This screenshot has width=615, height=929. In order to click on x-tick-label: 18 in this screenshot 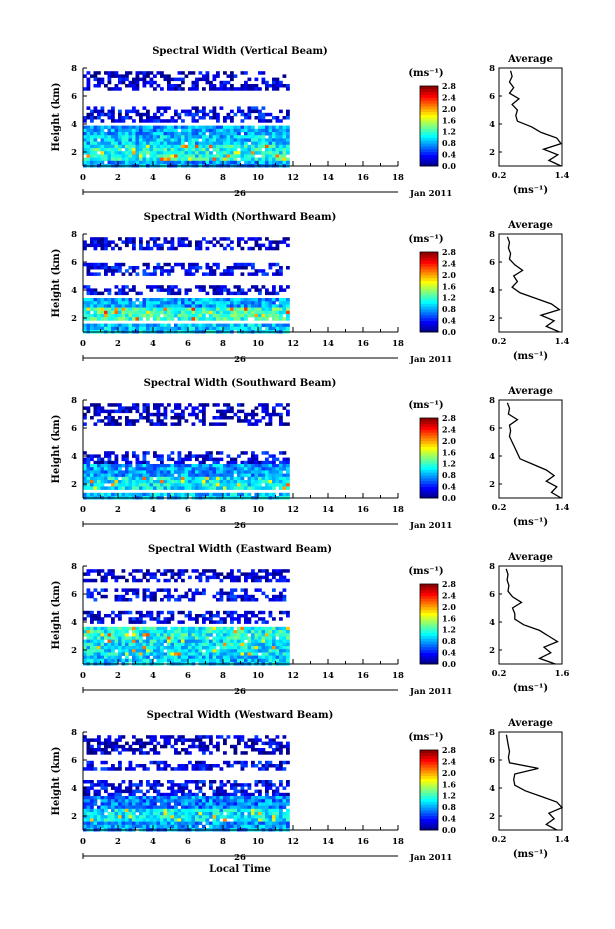, I will do `click(398, 344)`.